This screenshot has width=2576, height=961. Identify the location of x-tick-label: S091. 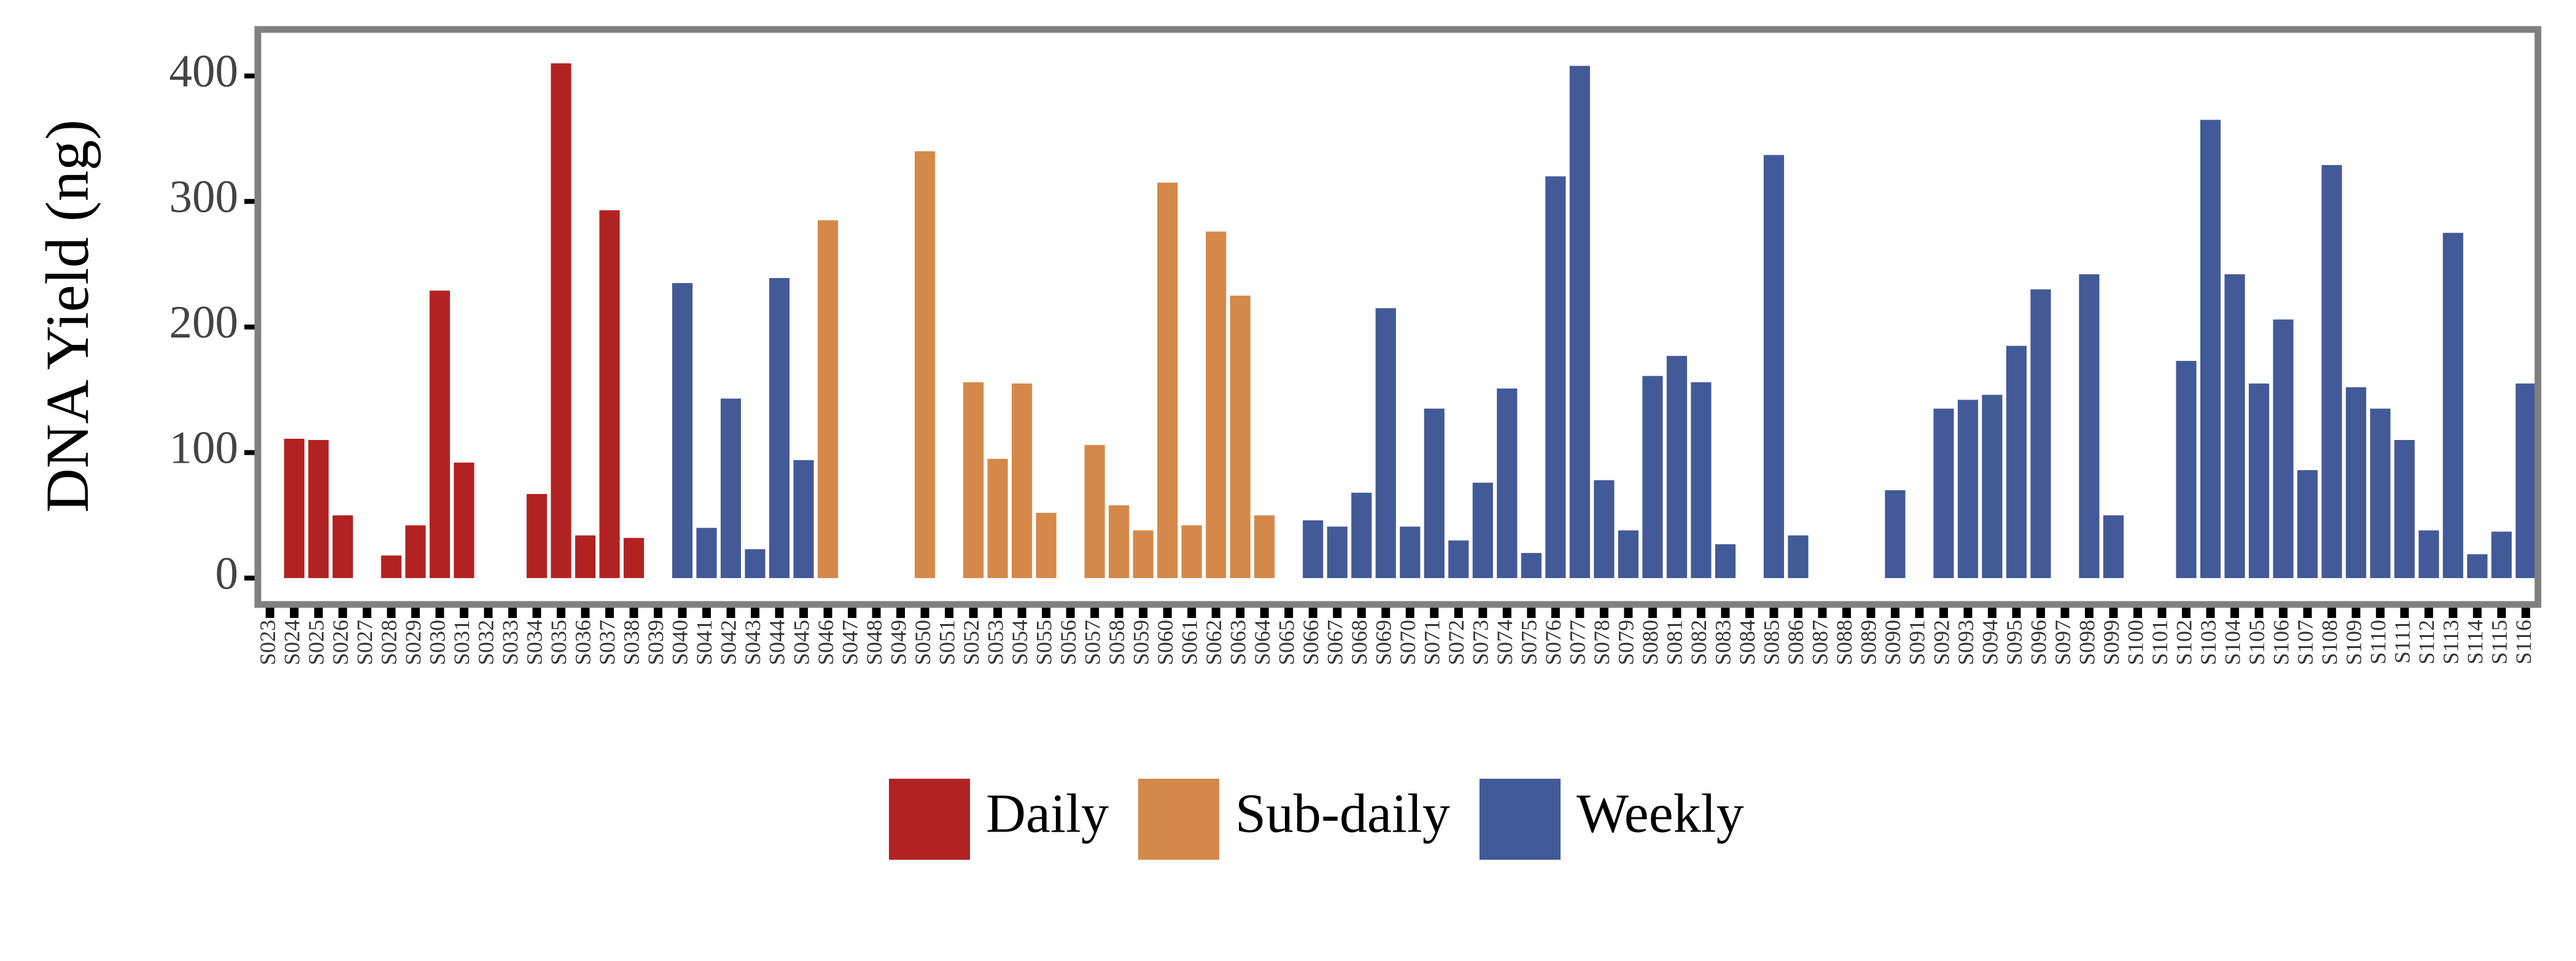
(1917, 642).